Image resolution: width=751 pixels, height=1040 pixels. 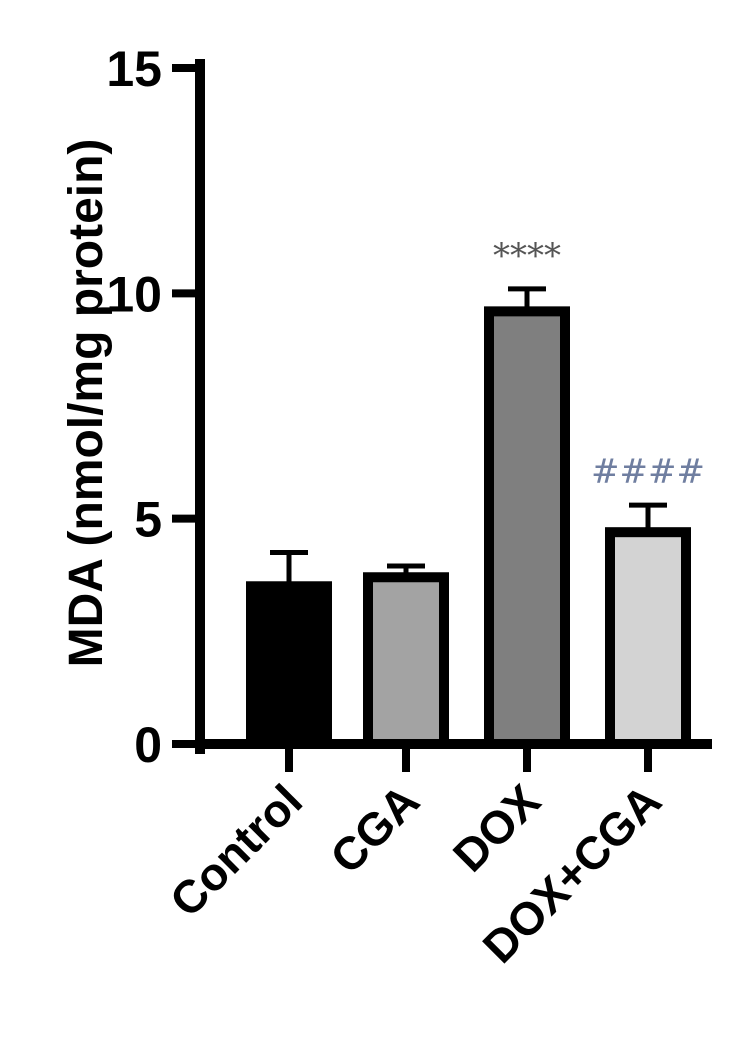 What do you see at coordinates (148, 520) in the screenshot?
I see `y-tick-label-5: 5` at bounding box center [148, 520].